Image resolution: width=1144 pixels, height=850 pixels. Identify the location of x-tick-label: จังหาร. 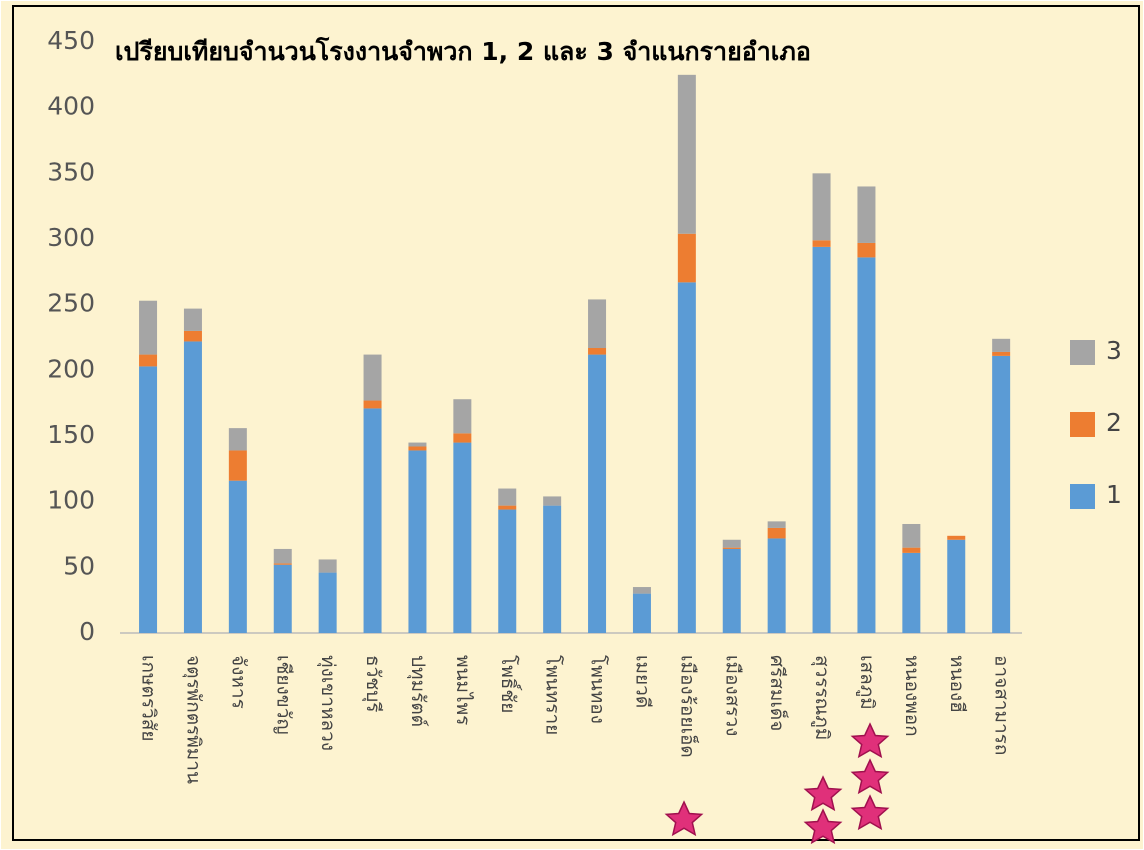
(238, 682).